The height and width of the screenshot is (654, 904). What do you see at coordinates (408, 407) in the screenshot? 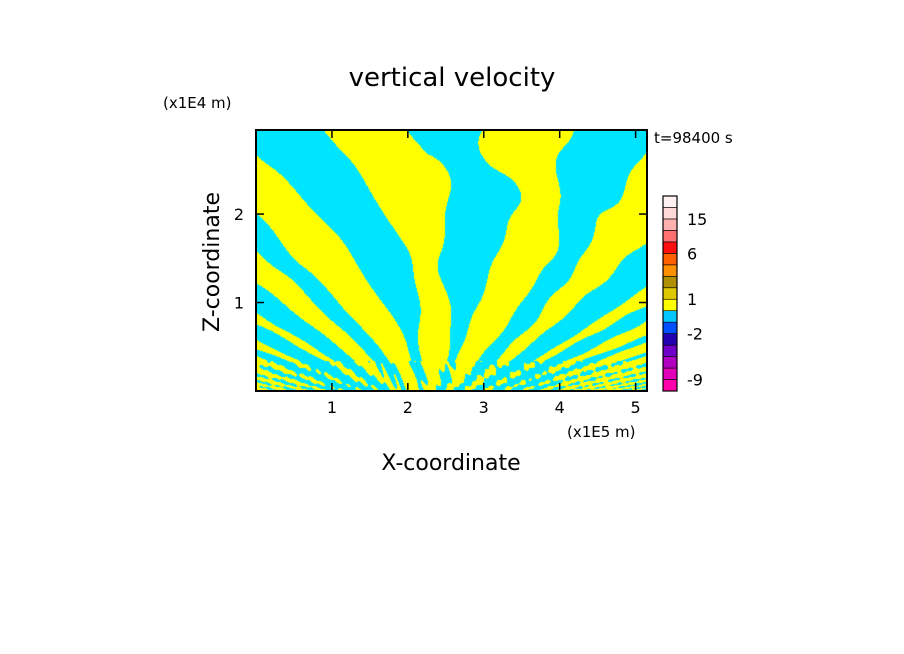
I see `x-tick-label: 2` at bounding box center [408, 407].